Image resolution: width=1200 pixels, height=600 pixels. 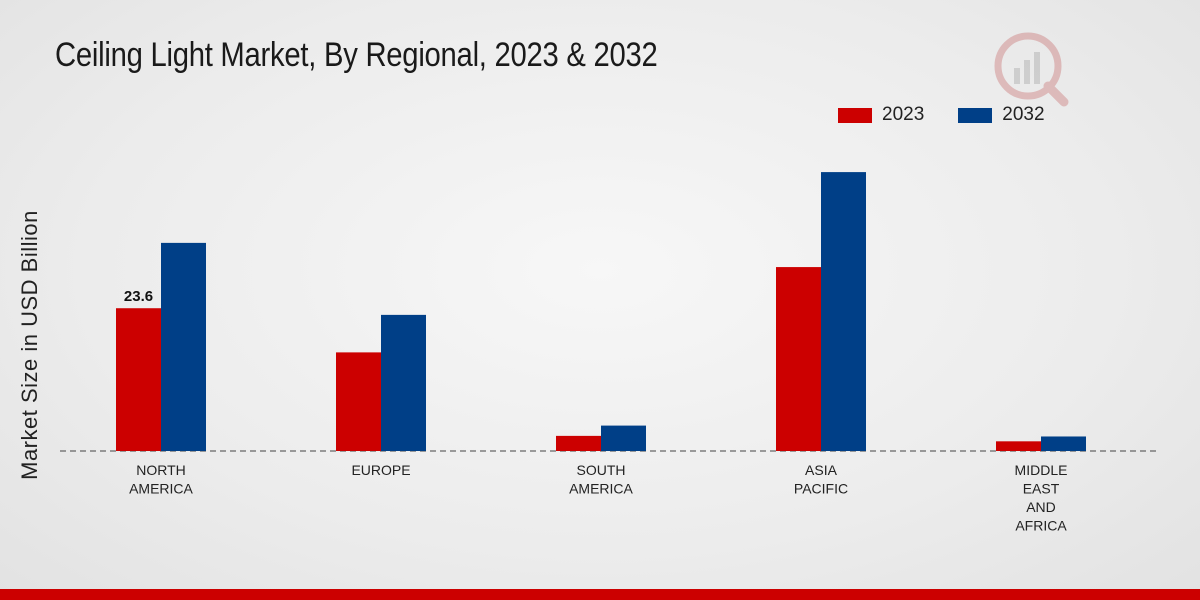 What do you see at coordinates (138, 379) in the screenshot?
I see `bar-2023-north-america` at bounding box center [138, 379].